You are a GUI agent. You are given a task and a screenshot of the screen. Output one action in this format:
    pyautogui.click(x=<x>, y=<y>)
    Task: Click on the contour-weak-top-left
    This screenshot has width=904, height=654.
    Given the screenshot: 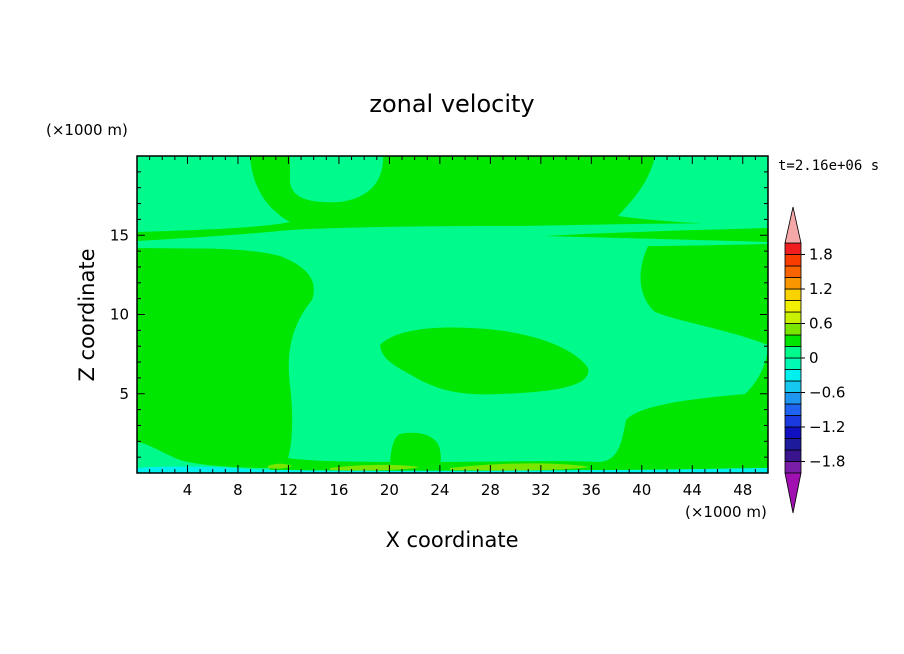 What is the action you would take?
    pyautogui.click(x=213, y=194)
    